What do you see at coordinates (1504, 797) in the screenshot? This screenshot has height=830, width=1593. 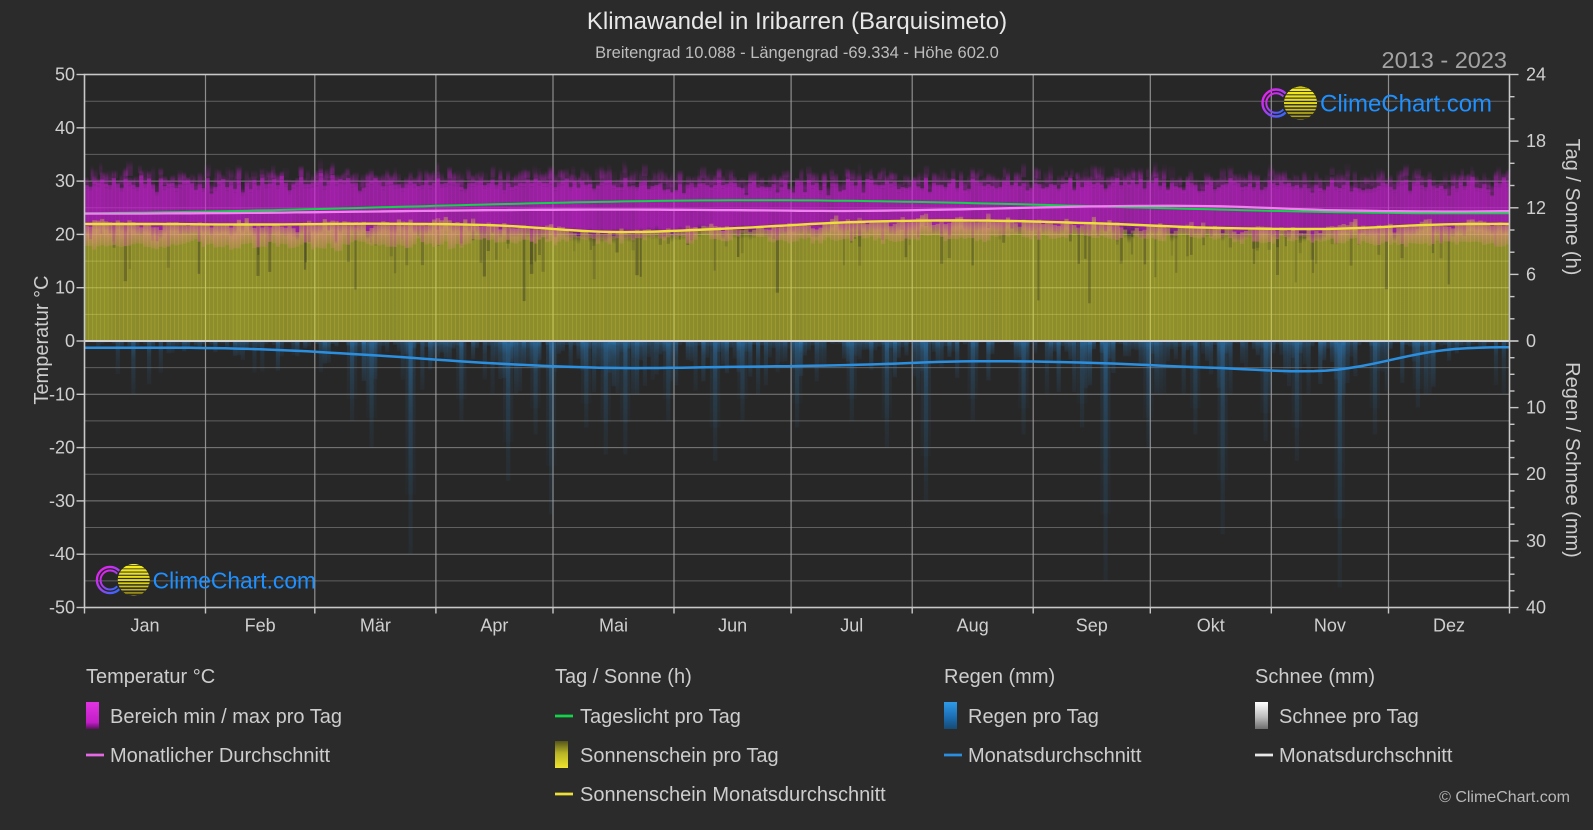 I see `svg-text: © ClimeChart.com` at bounding box center [1504, 797].